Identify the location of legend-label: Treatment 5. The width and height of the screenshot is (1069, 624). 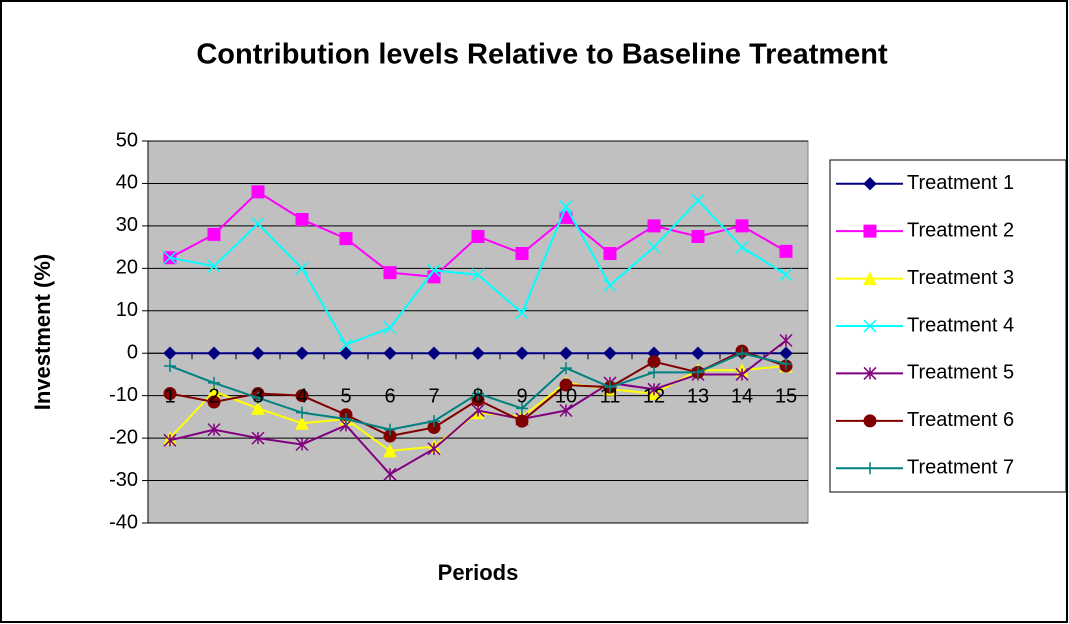
(960, 373).